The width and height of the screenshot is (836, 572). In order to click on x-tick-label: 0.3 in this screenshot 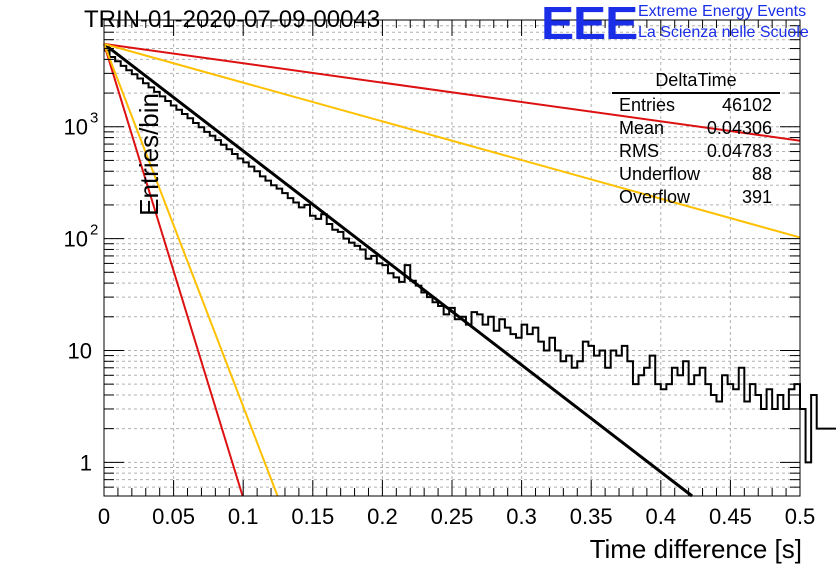, I will do `click(521, 516)`.